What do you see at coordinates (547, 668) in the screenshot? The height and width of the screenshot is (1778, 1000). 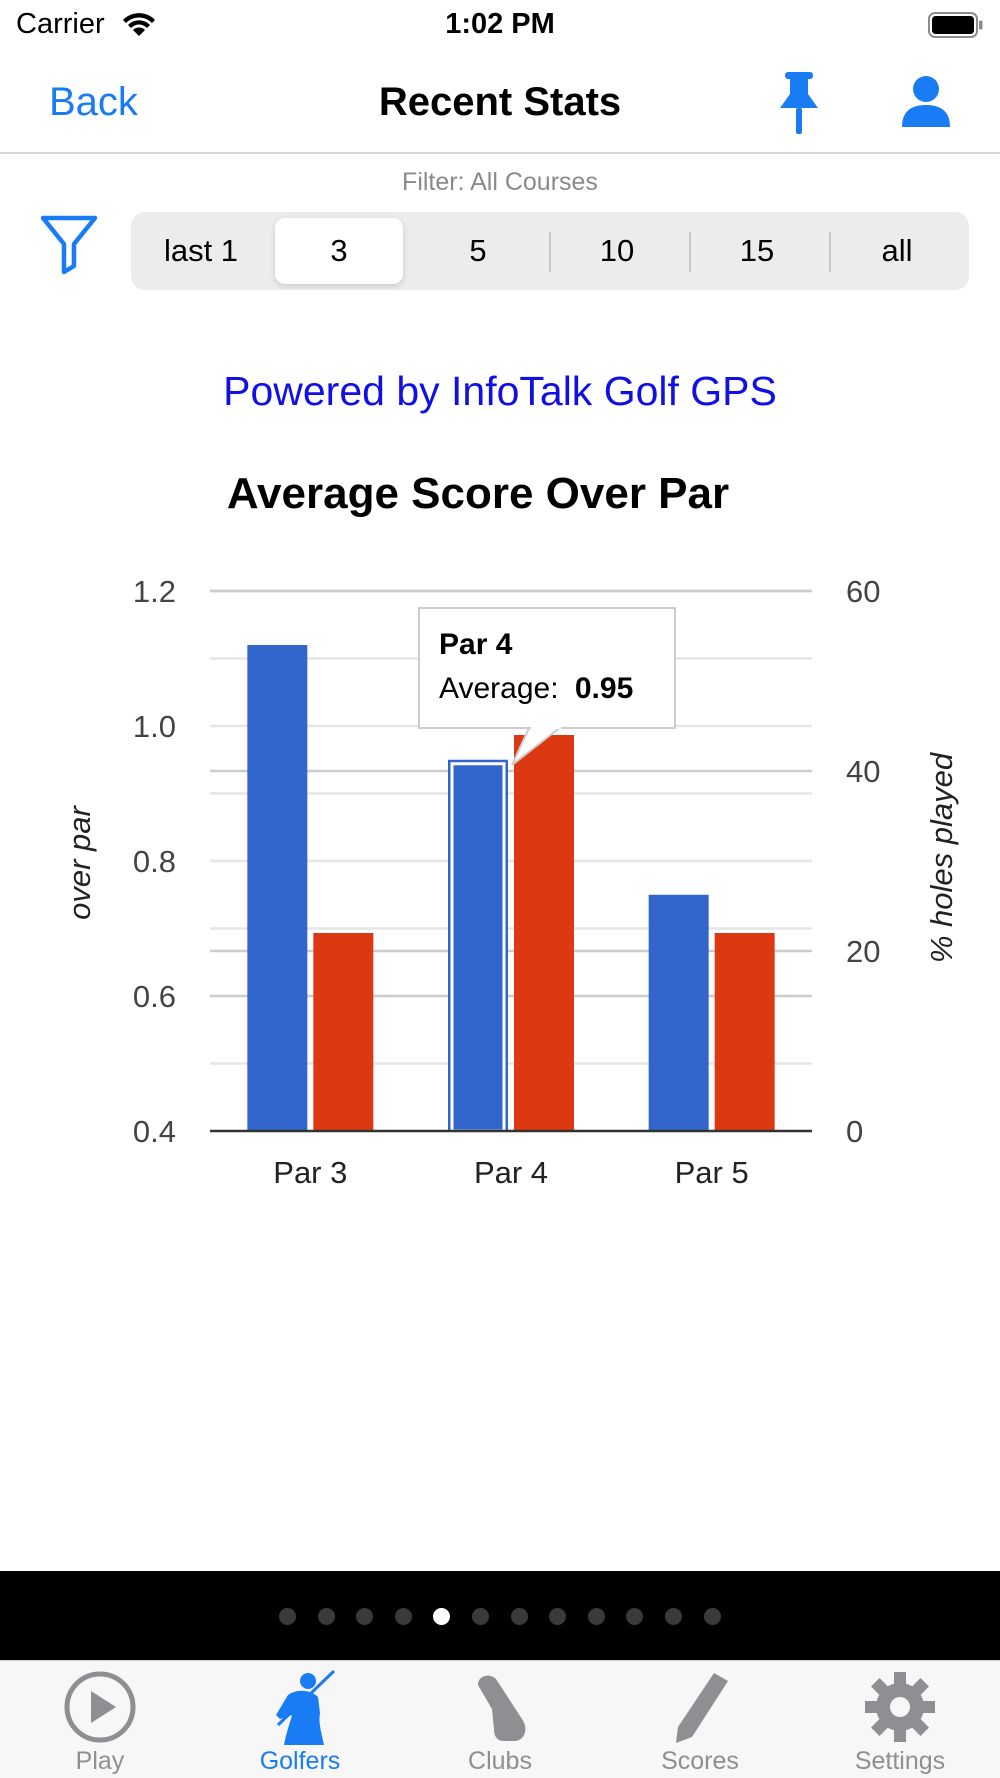 I see `tooltip-box` at bounding box center [547, 668].